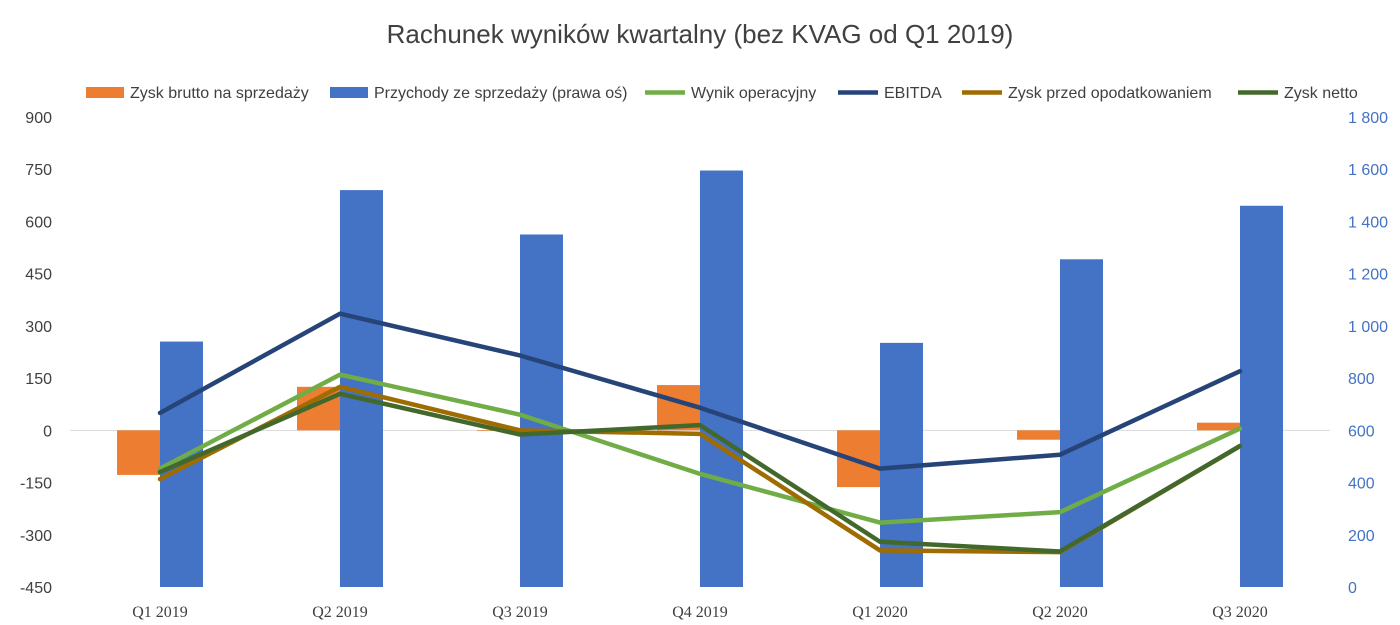  Describe the element at coordinates (47, 431) in the screenshot. I see `left-axis-tick: 0` at that location.